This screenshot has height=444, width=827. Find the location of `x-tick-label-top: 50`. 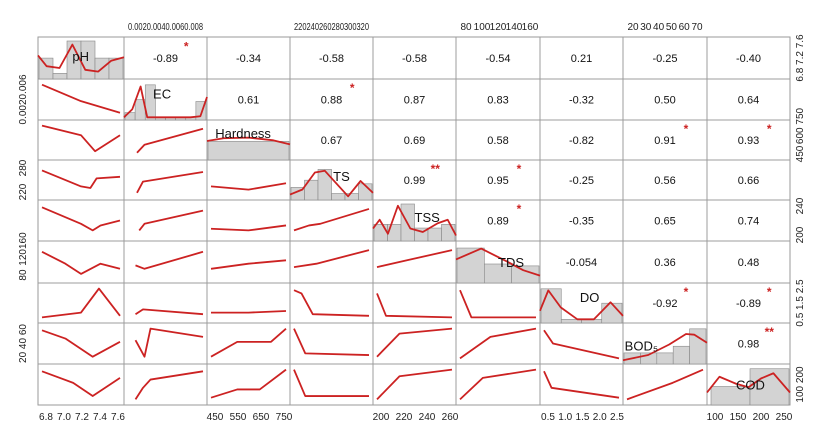

x-tick-label-top: 50 is located at coordinates (672, 27).